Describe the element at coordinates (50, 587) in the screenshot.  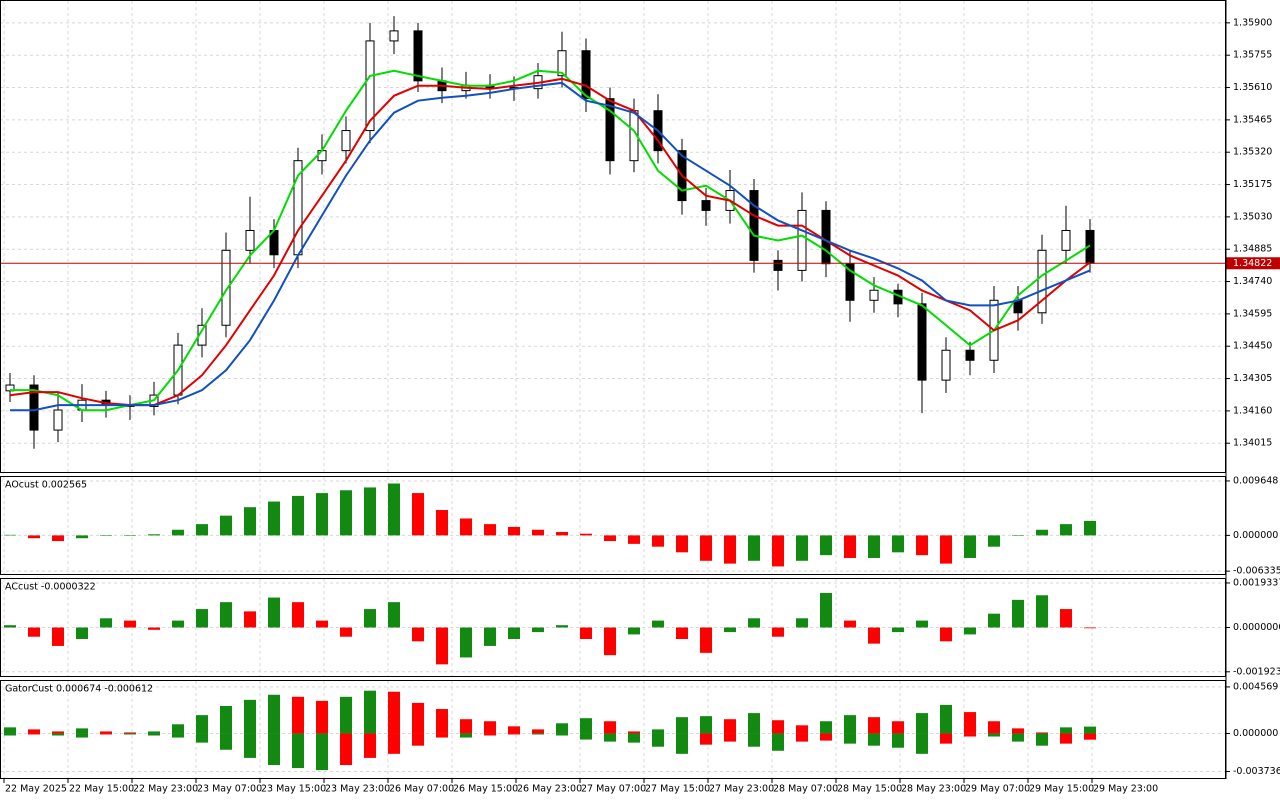
I see `pane-title: ACcust -0.0000322` at that location.